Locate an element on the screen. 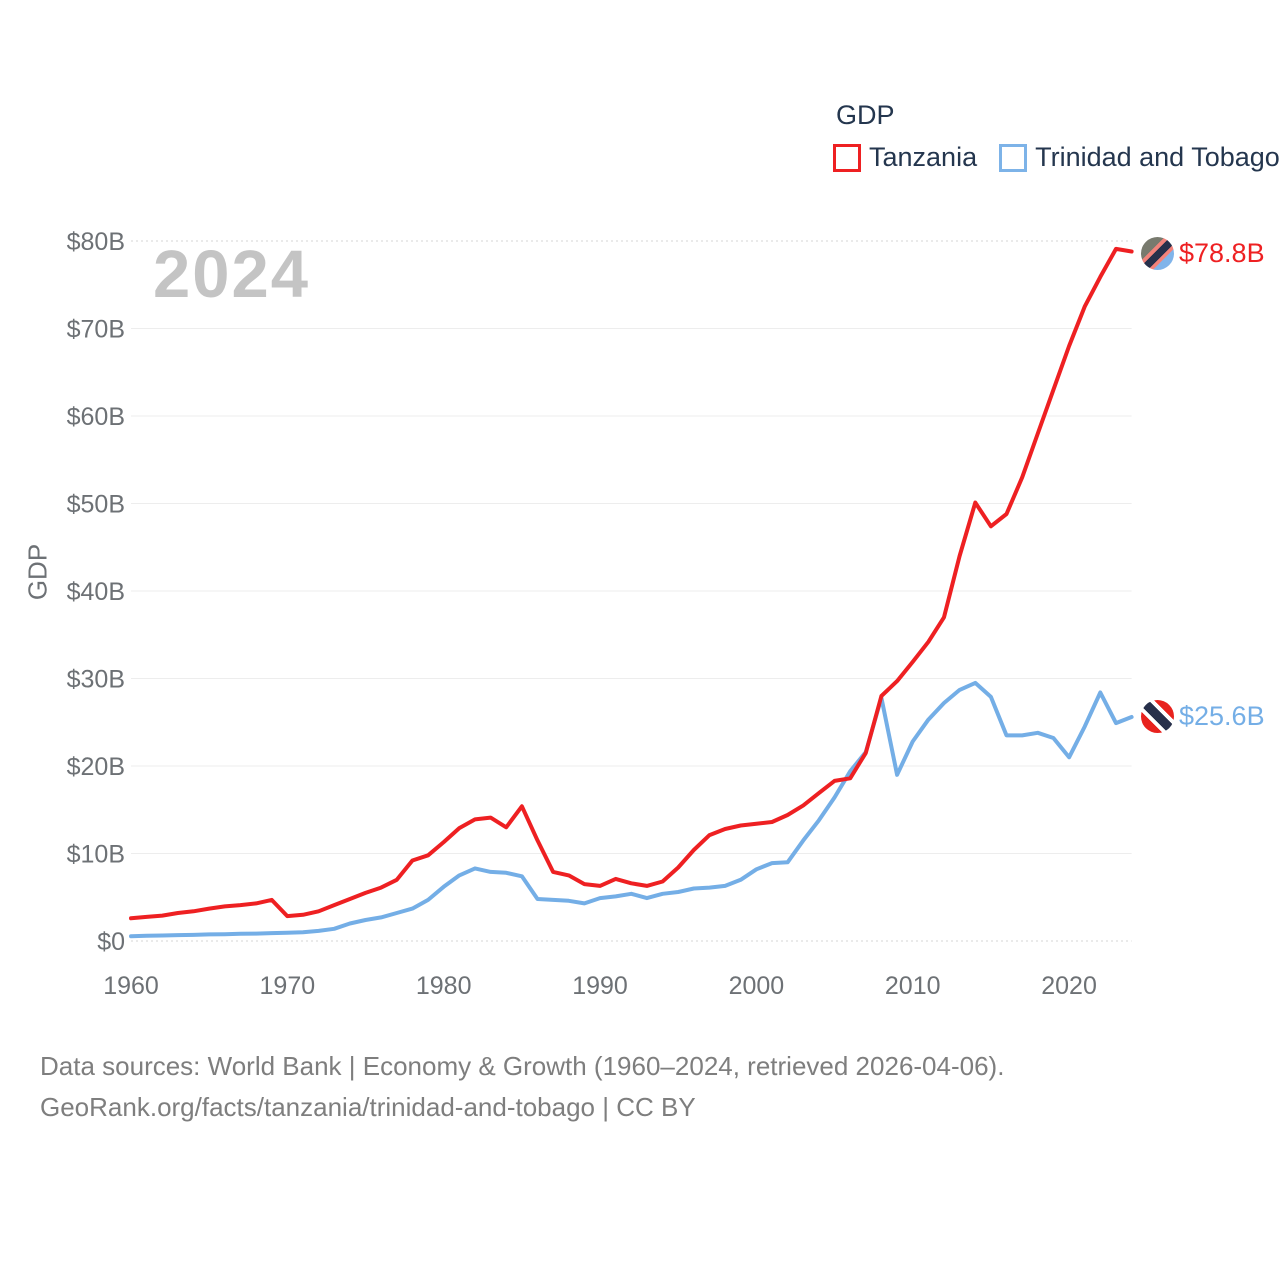 This screenshot has height=1280, width=1280. y-tick-label-60: $60B is located at coordinates (96, 417).